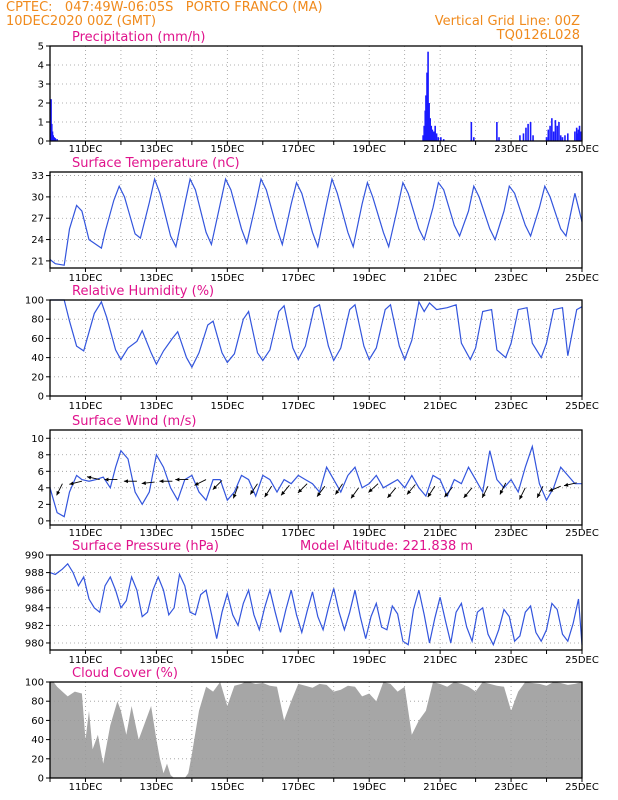 Image resolution: width=618 pixels, height=800 pixels. I want to click on plot-frame, so click(316, 730).